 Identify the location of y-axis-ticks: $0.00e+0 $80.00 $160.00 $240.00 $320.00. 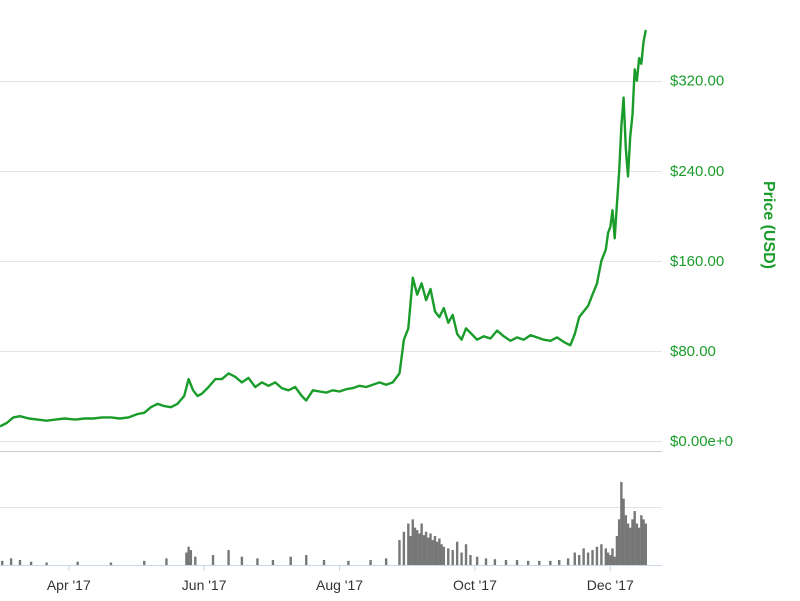
(701, 261).